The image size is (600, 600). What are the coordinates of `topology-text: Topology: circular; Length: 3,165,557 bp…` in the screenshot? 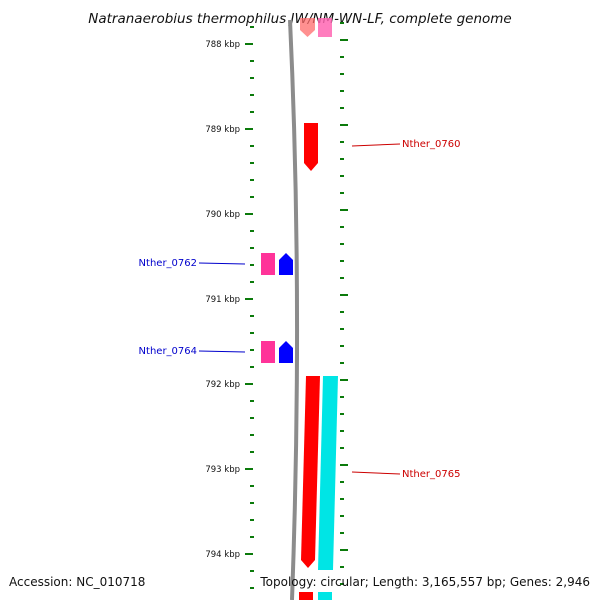 It's located at (424, 582).